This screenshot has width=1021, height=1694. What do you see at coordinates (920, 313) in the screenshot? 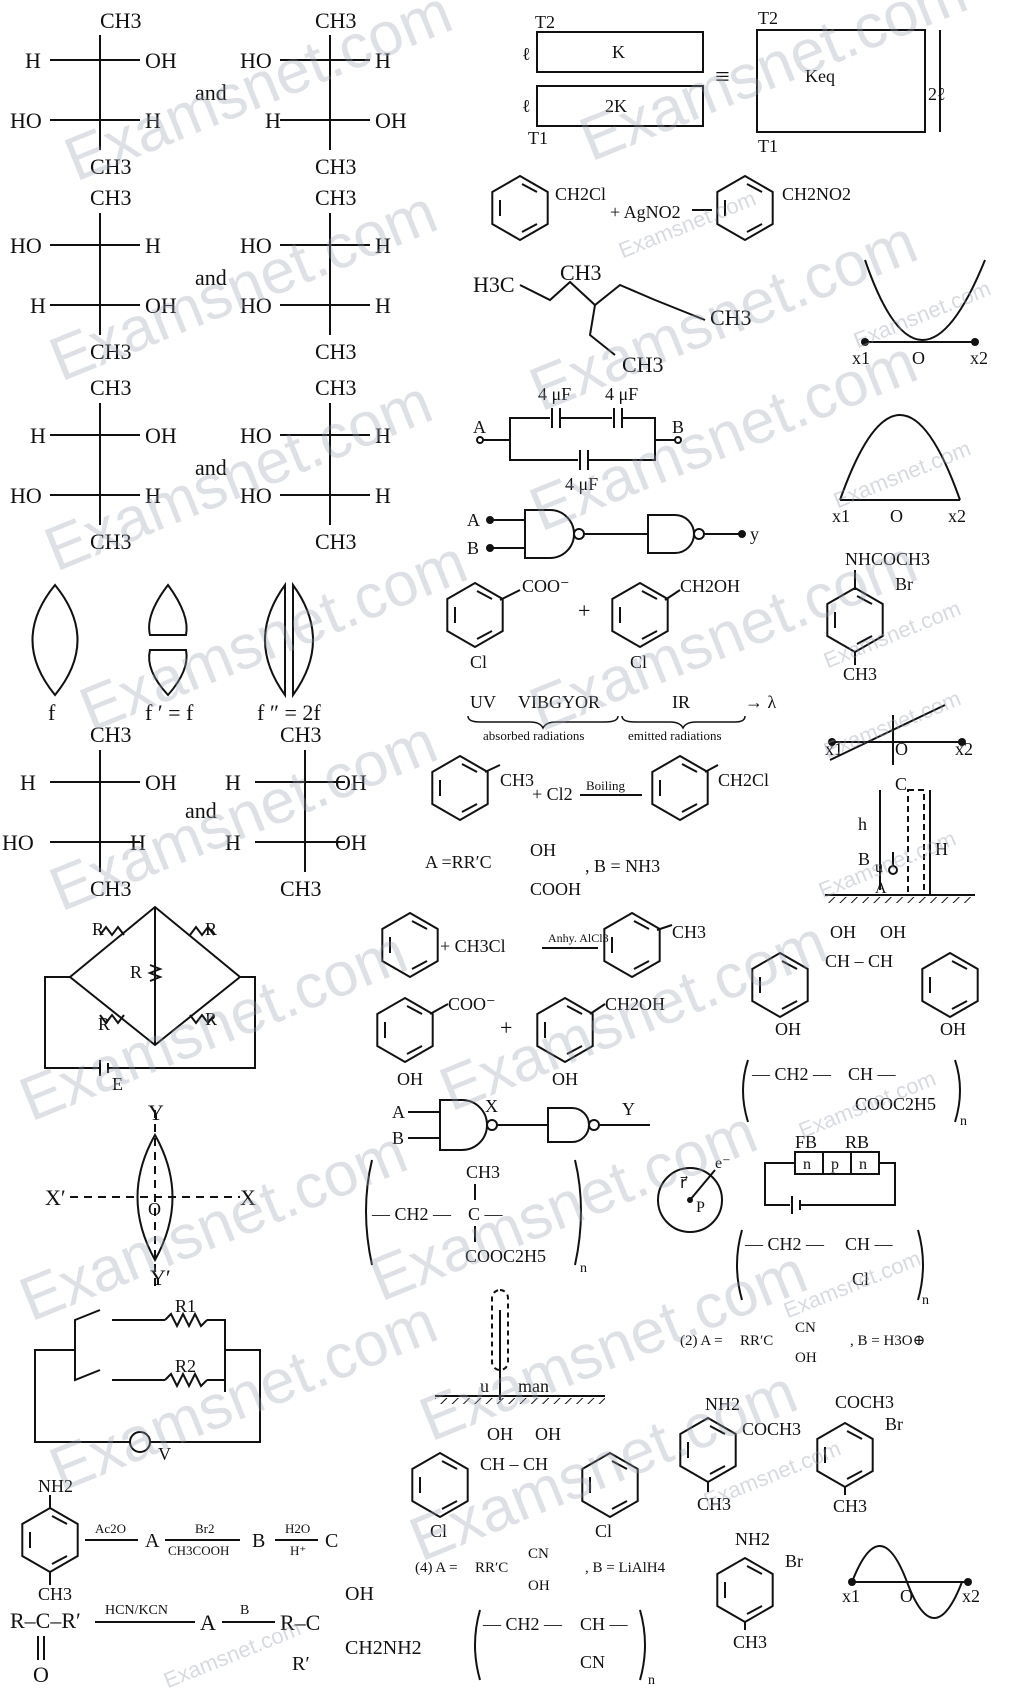
I see `parabola-up-graph: x1 O x2` at bounding box center [920, 313].